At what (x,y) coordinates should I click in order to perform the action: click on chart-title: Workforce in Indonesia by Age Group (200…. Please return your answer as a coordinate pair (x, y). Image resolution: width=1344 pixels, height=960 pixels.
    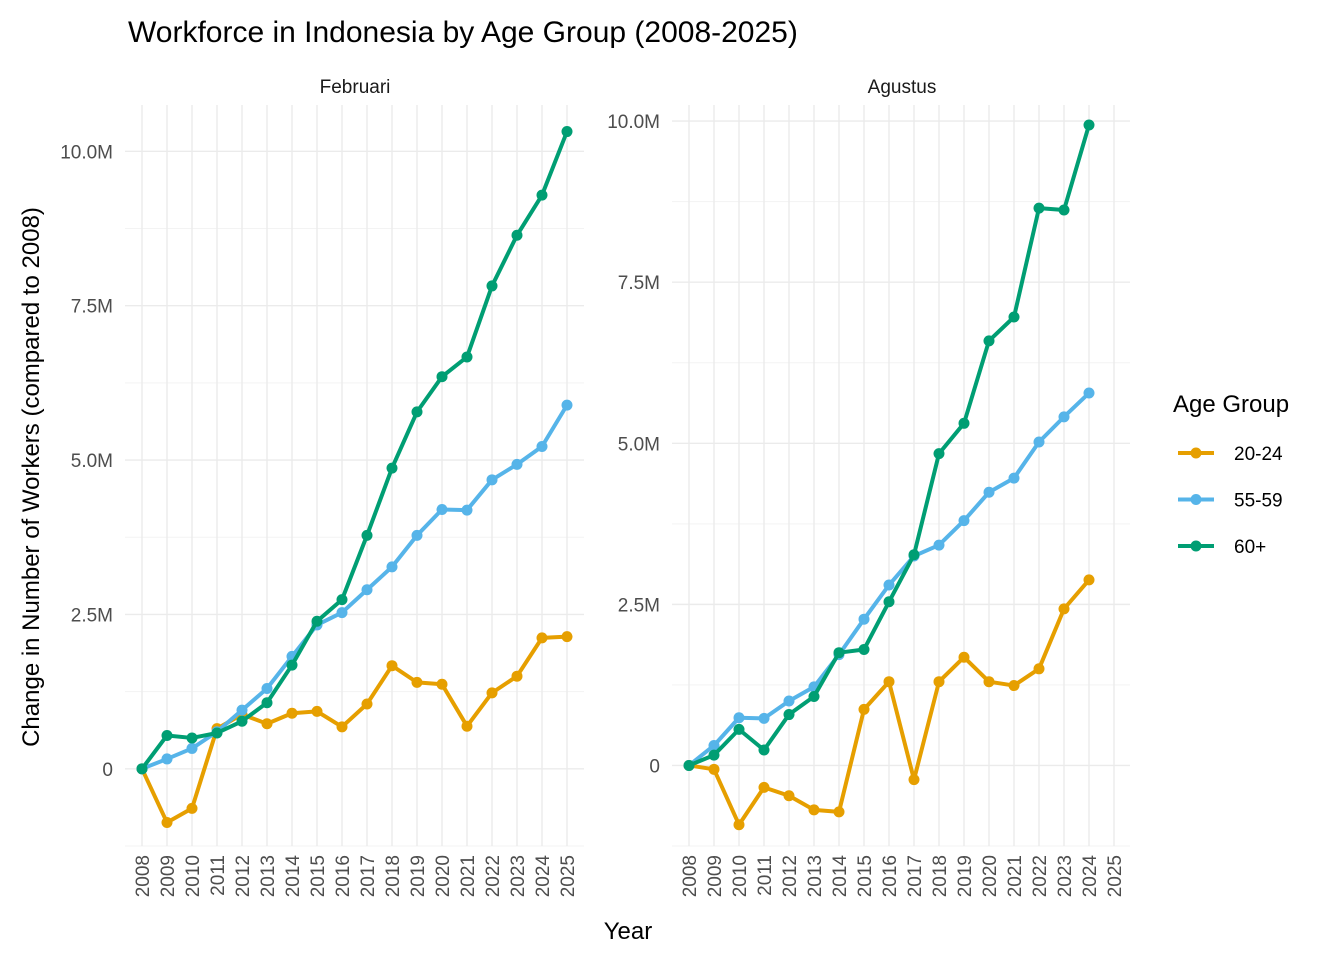
    Looking at the image, I should click on (463, 32).